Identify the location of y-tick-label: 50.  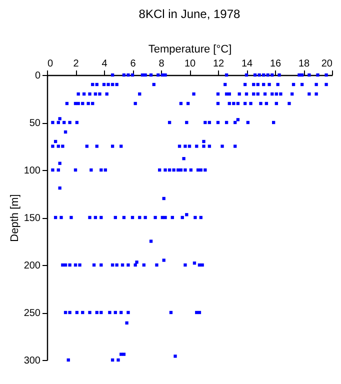
(35, 123).